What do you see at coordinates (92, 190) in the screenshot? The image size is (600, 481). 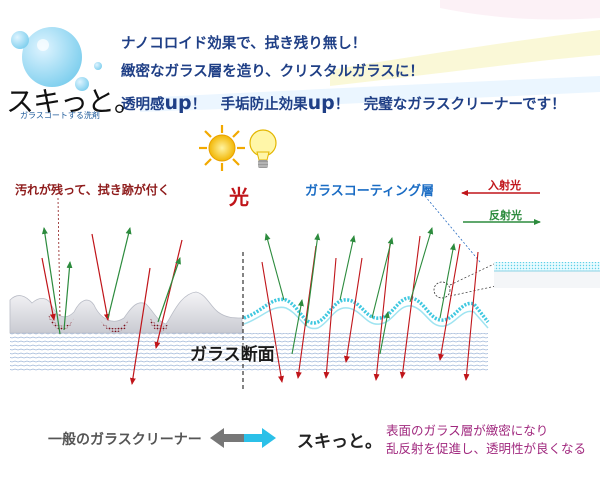 I see `dirt-residue-label: 汚れが残って、拭き跡が付く` at bounding box center [92, 190].